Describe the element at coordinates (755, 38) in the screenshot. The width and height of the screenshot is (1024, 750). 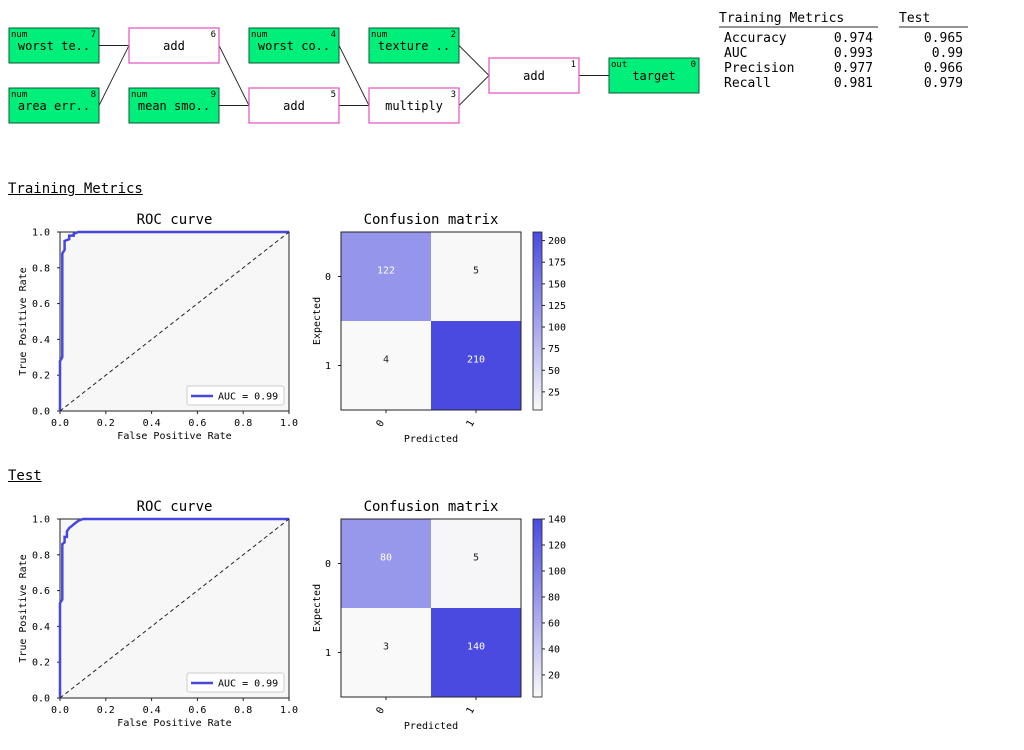
I see `metric-name: Accuracy` at that location.